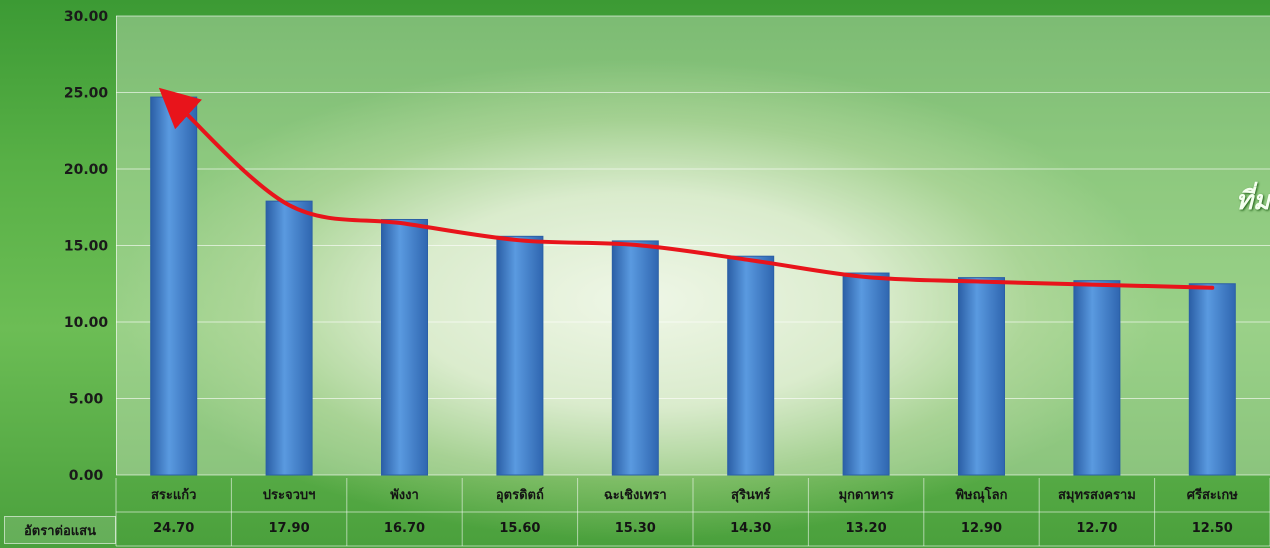 This screenshot has height=548, width=1270. I want to click on y-tick-label: 0.00, so click(86, 476).